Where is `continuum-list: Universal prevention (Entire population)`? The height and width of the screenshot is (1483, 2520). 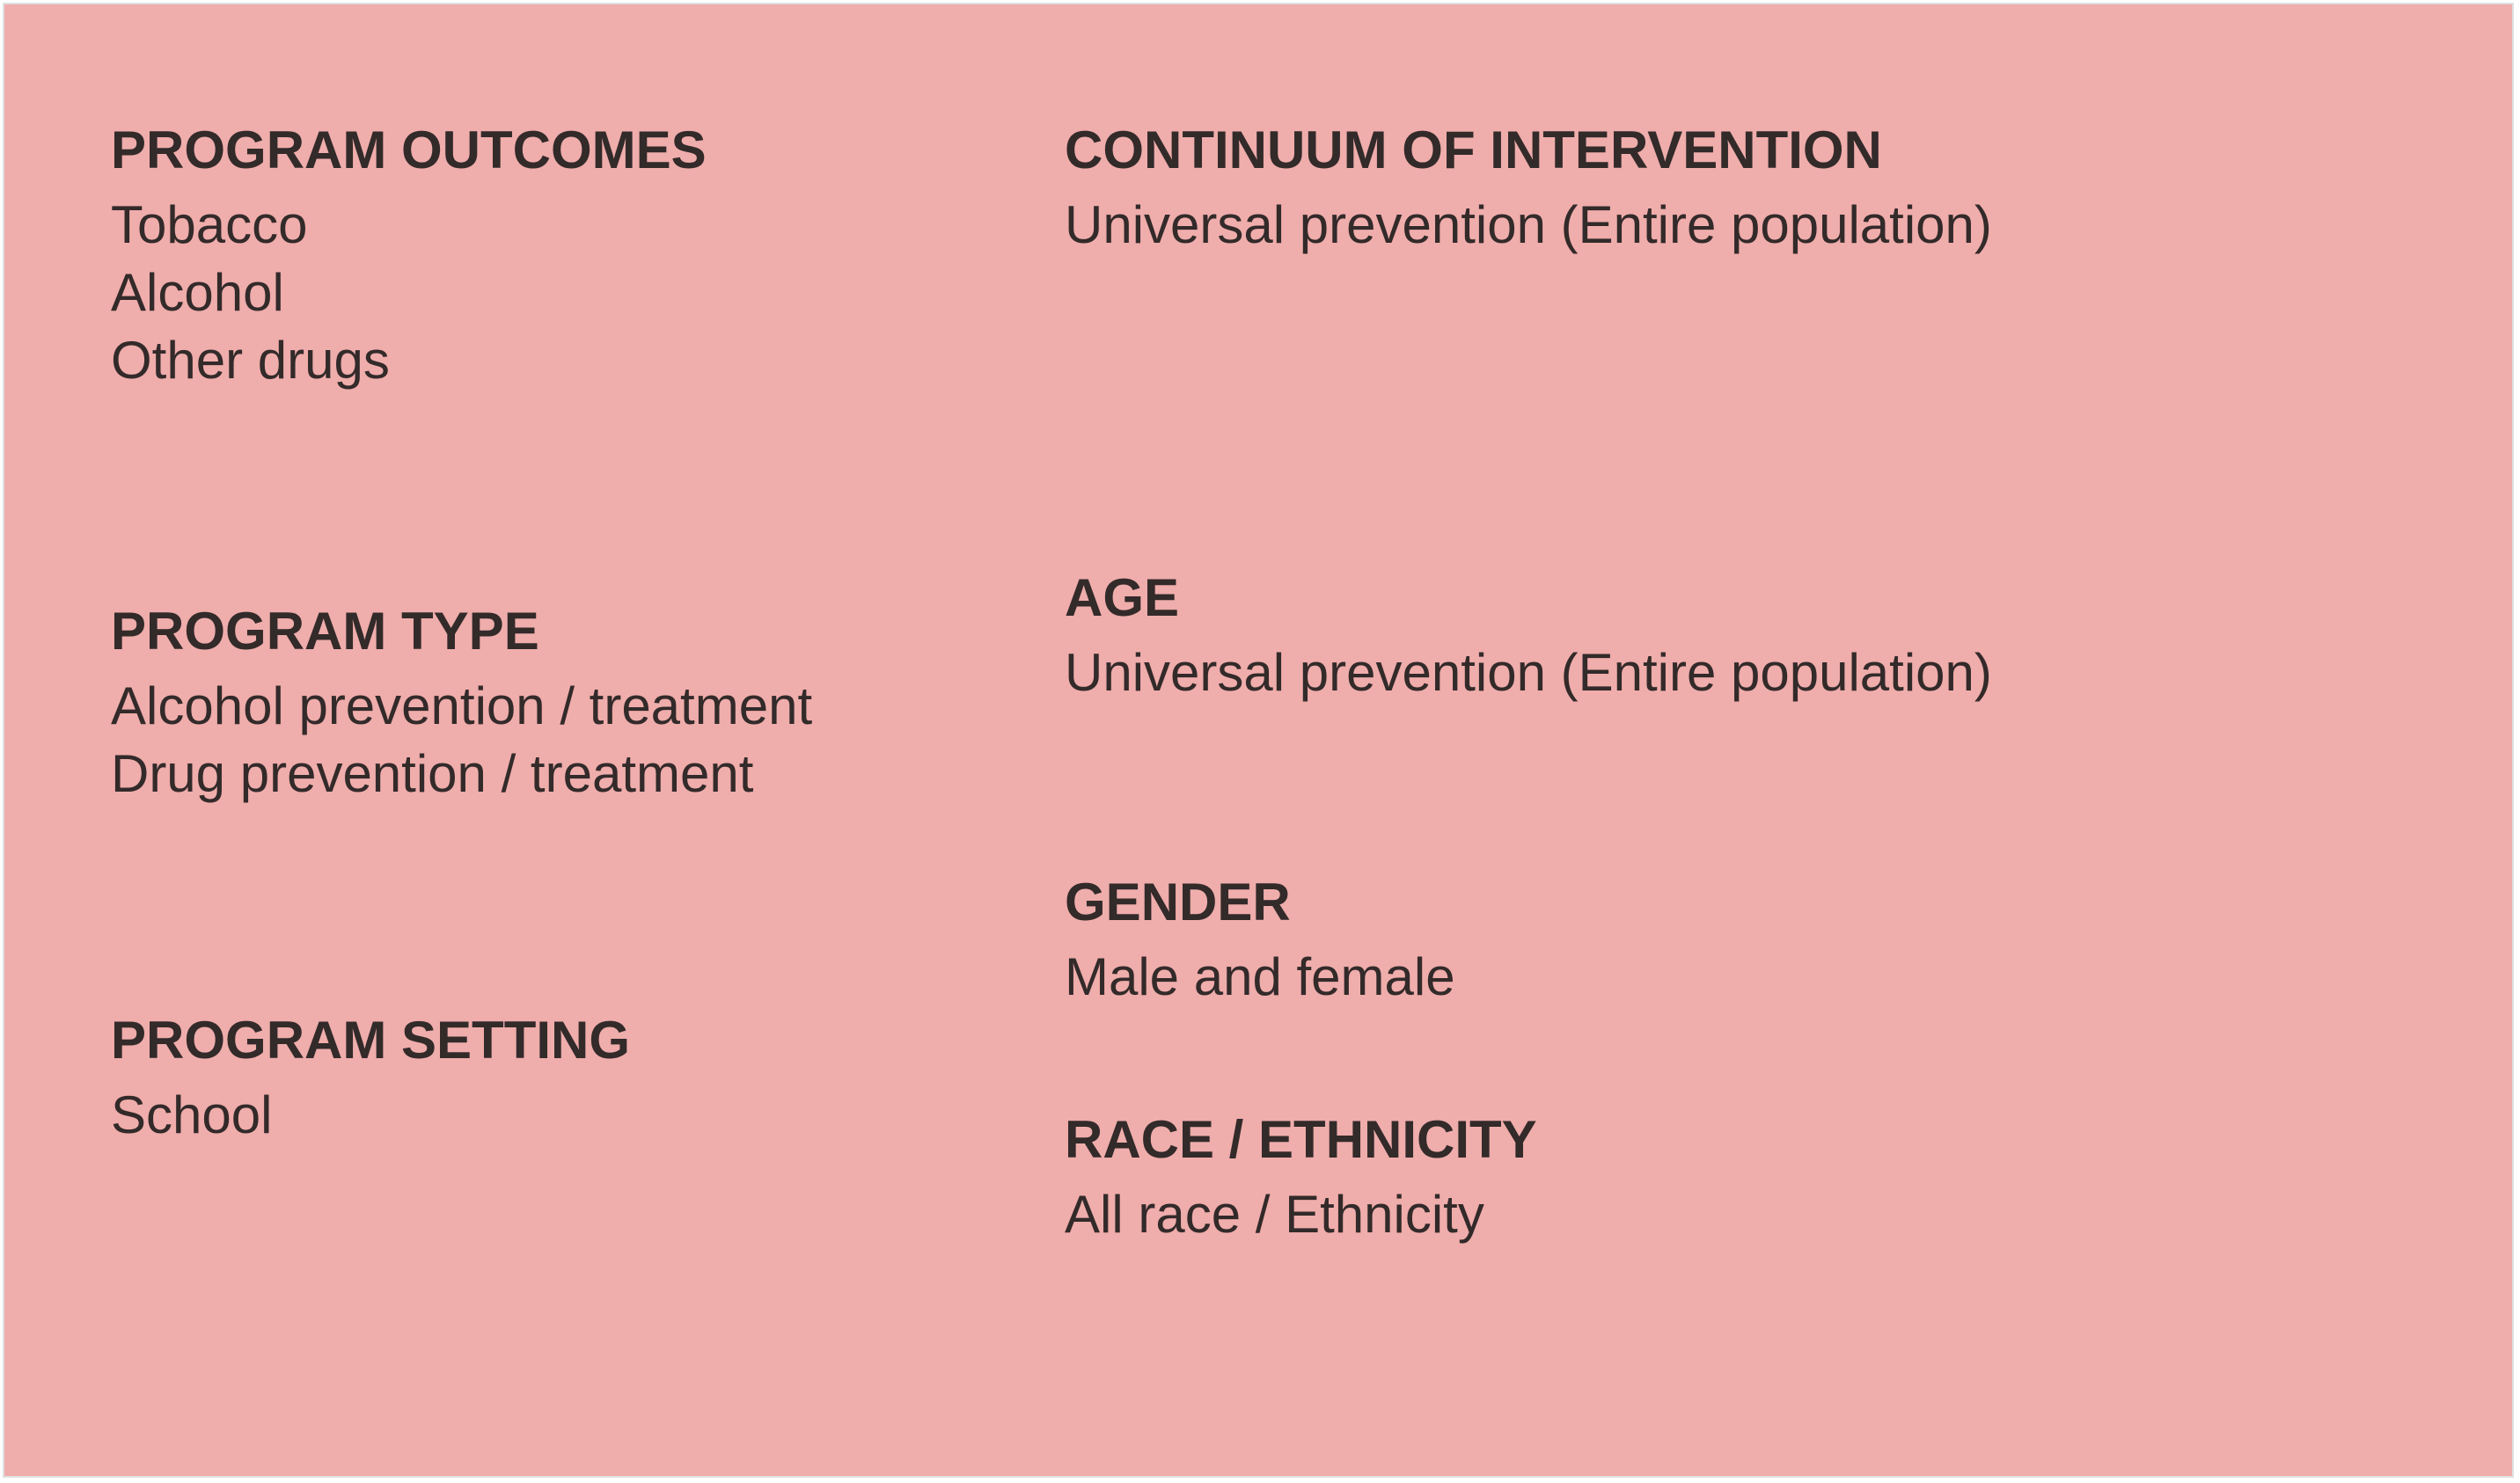
continuum-list: Universal prevention (Entire population) is located at coordinates (1528, 225).